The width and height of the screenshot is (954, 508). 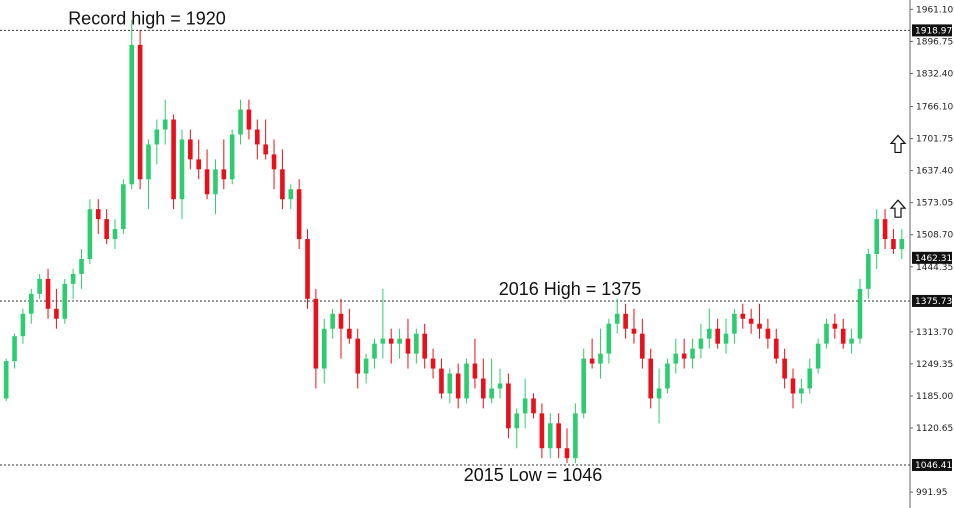 I want to click on axis-tick-label: 1313.70, so click(x=934, y=333).